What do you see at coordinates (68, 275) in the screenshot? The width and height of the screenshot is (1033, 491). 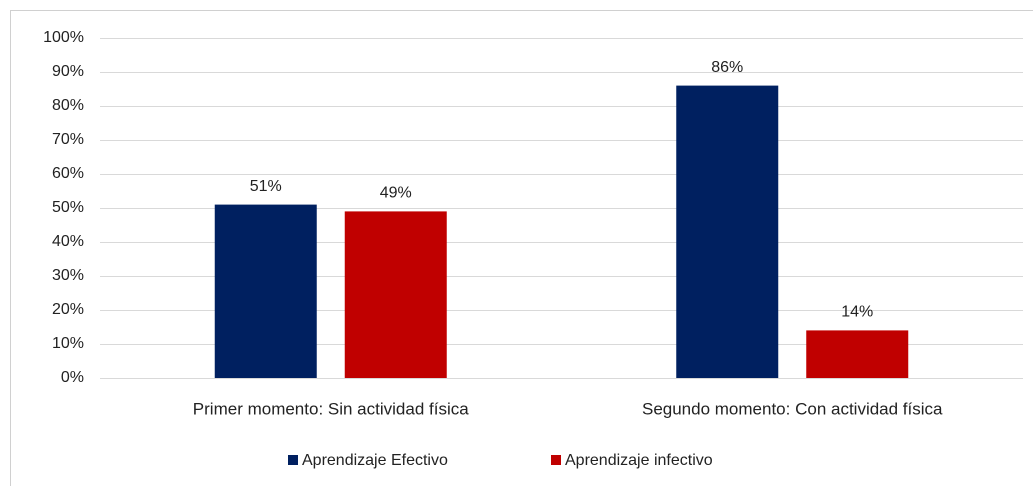 I see `y-tick-label: 30%` at bounding box center [68, 275].